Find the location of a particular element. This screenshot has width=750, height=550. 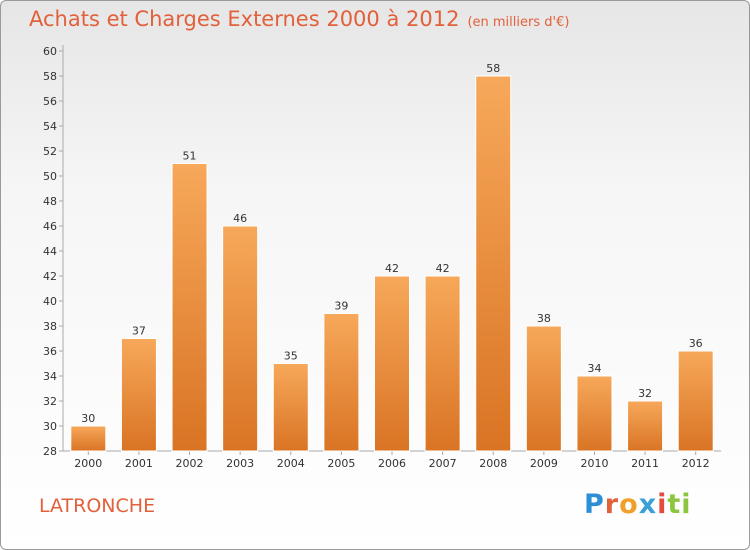

logo-letter: ti is located at coordinates (679, 504).